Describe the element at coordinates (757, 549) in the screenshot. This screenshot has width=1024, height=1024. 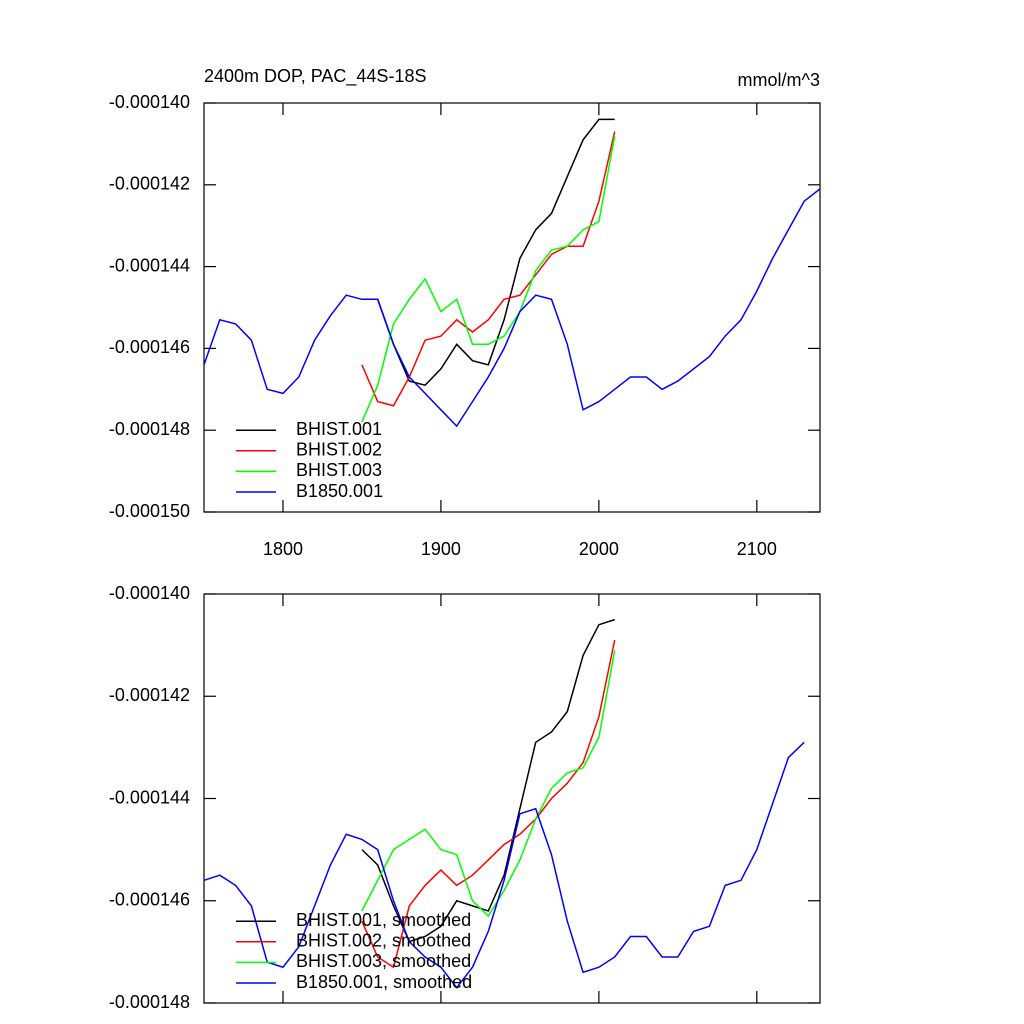
I see `x-tick-label: 2100` at that location.